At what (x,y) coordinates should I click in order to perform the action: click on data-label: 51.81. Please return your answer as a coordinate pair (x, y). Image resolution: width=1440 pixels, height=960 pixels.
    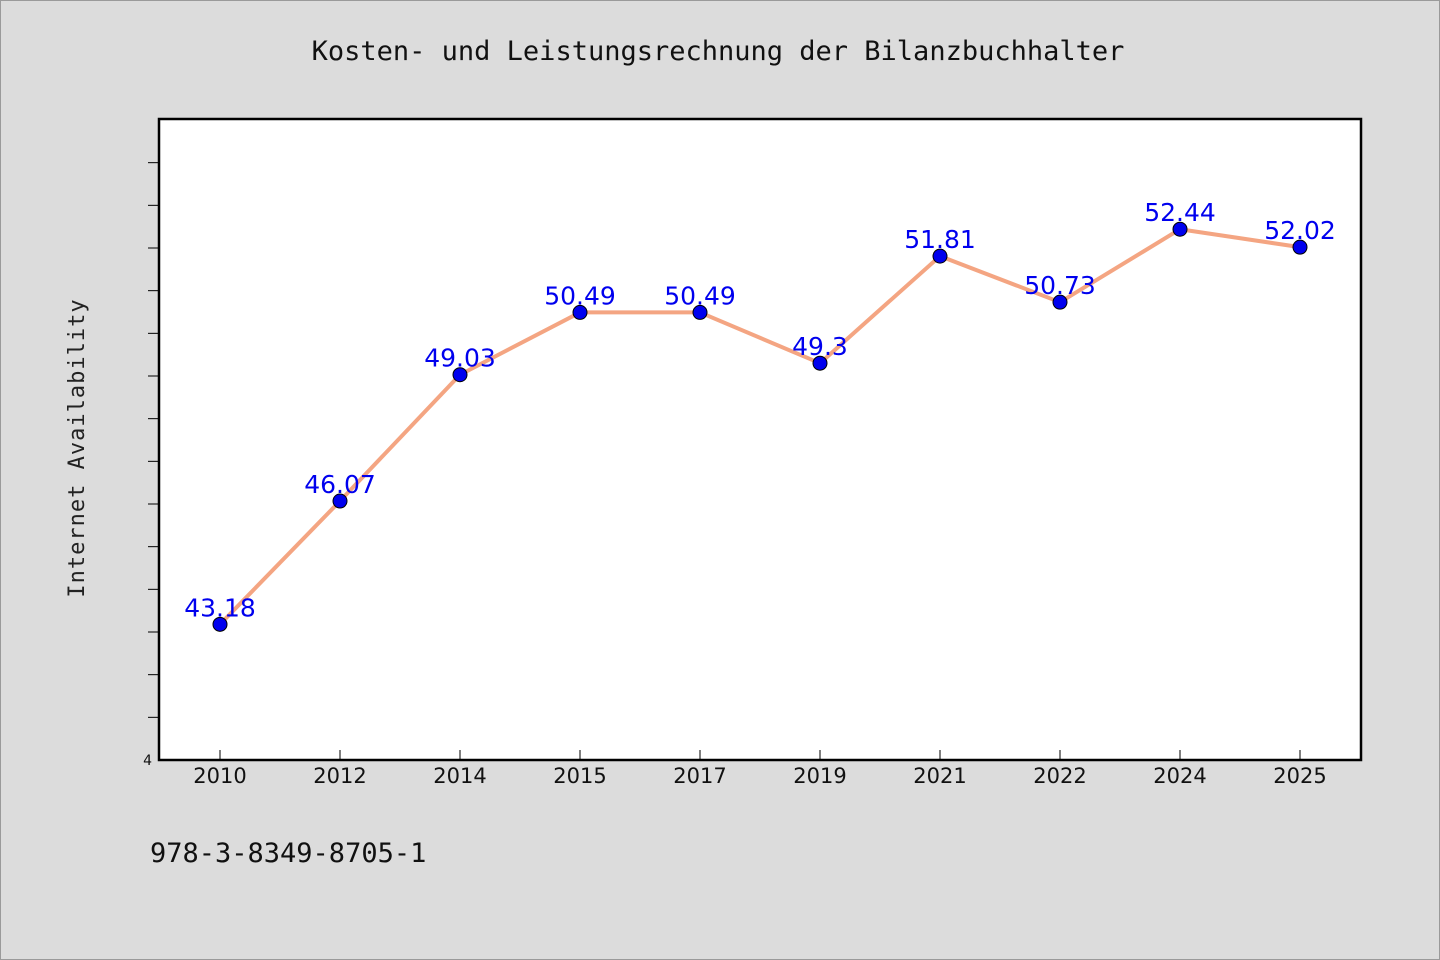
    Looking at the image, I should click on (940, 239).